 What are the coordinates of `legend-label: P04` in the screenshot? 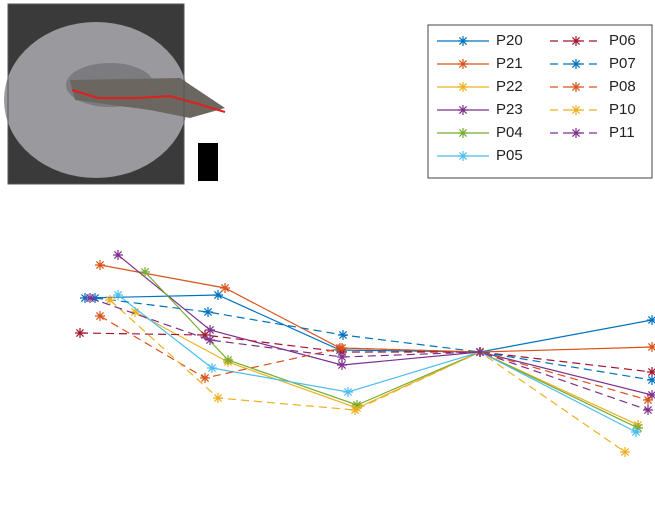 It's located at (509, 132).